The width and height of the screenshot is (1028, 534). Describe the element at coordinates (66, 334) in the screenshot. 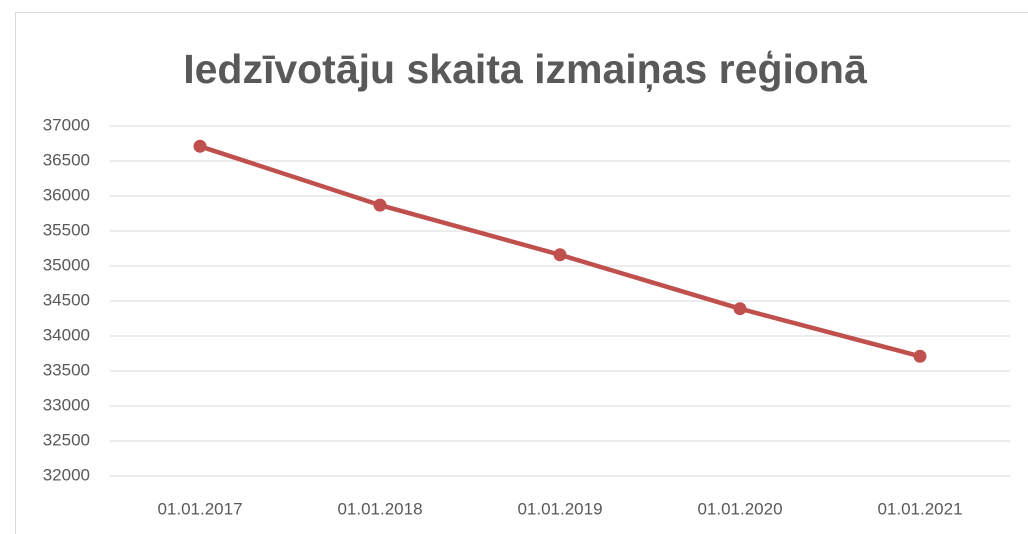

I see `y-tick-label: 34000` at that location.